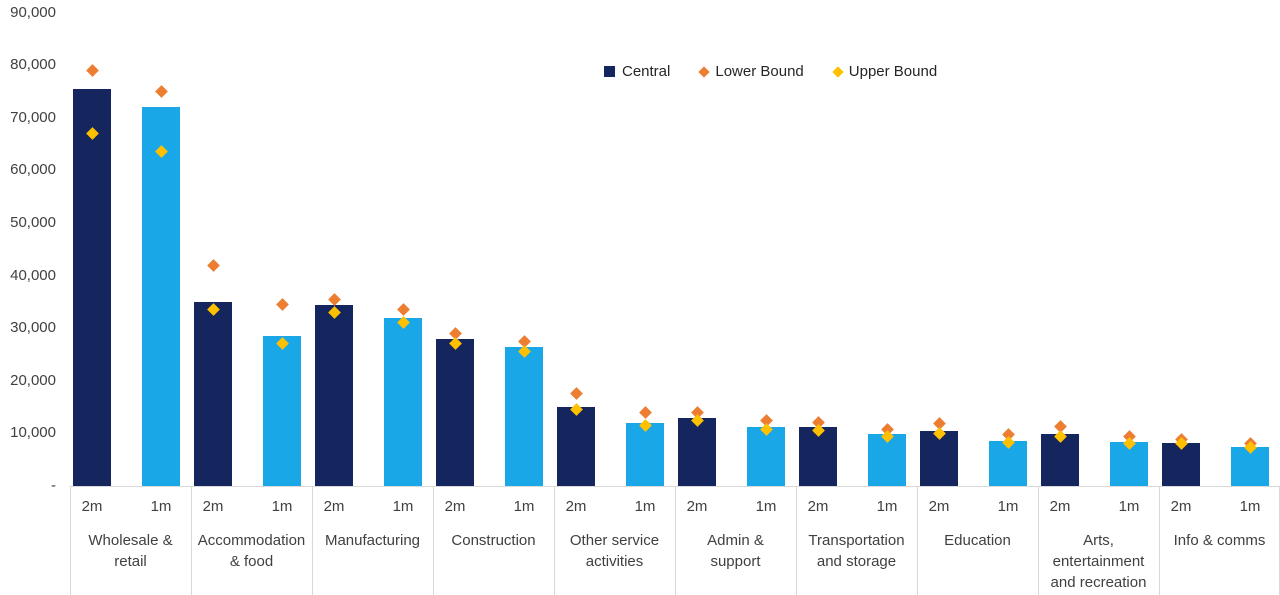 This screenshot has width=1280, height=595. I want to click on y-axis-tick-label: 80,000, so click(33, 65).